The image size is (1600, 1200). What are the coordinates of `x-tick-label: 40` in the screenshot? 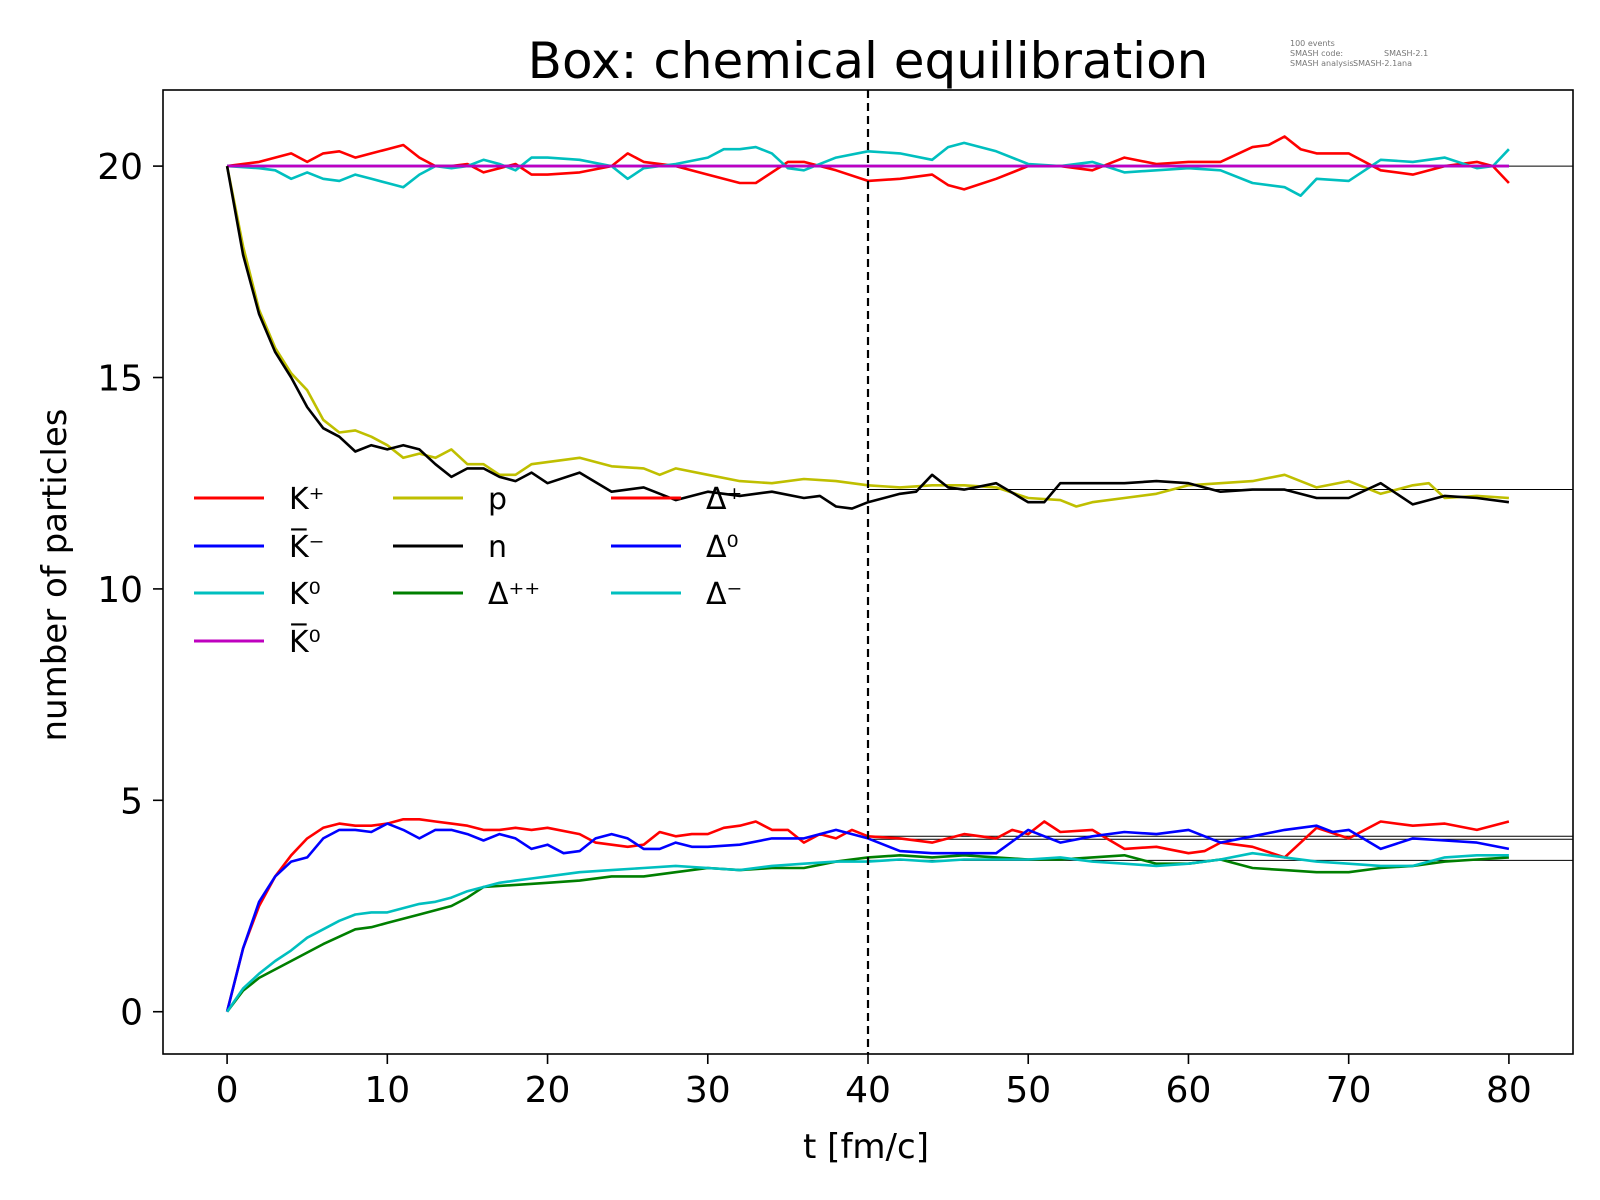 It's located at (868, 1090).